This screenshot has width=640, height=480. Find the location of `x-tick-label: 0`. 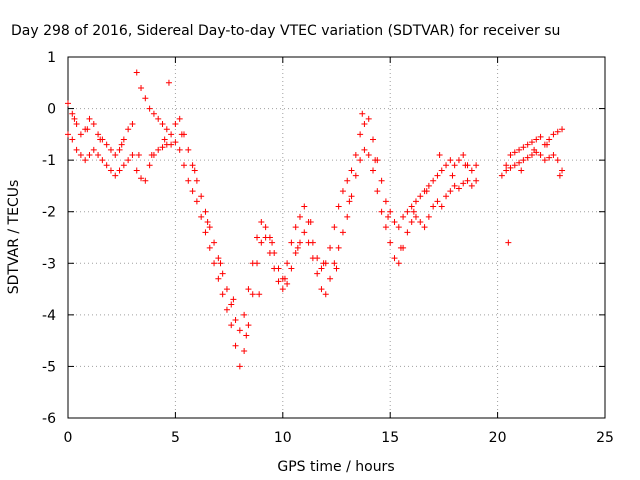

x-tick-label: 0 is located at coordinates (68, 438).